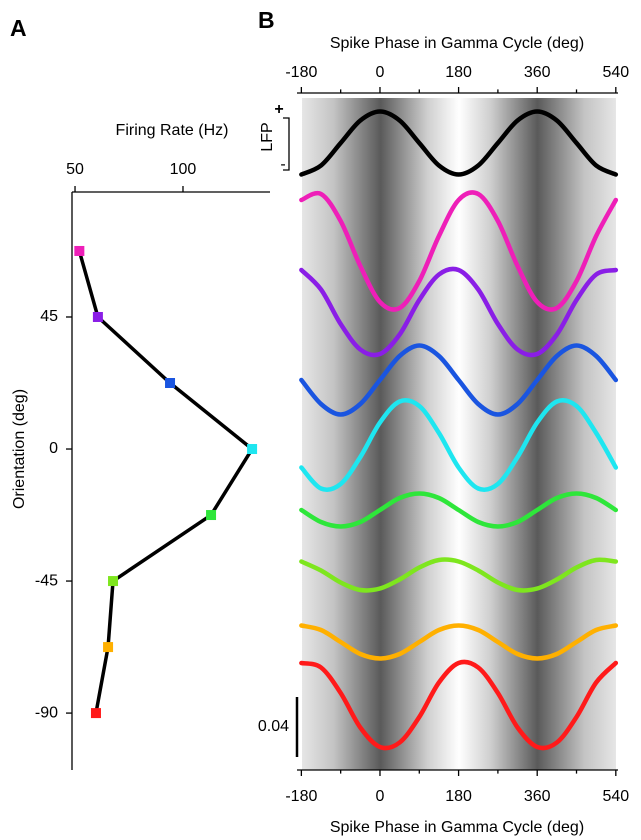 This screenshot has width=641, height=840. What do you see at coordinates (46, 580) in the screenshot?
I see `y-tick-label: -45` at bounding box center [46, 580].